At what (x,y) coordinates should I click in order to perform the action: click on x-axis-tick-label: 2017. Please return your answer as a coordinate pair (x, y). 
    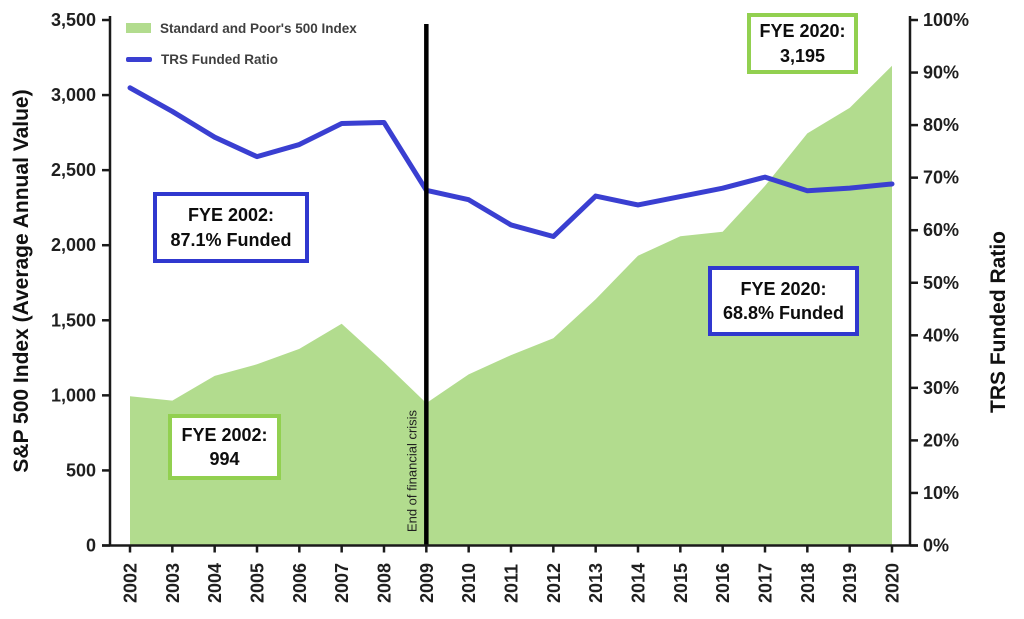
    Looking at the image, I should click on (766, 583).